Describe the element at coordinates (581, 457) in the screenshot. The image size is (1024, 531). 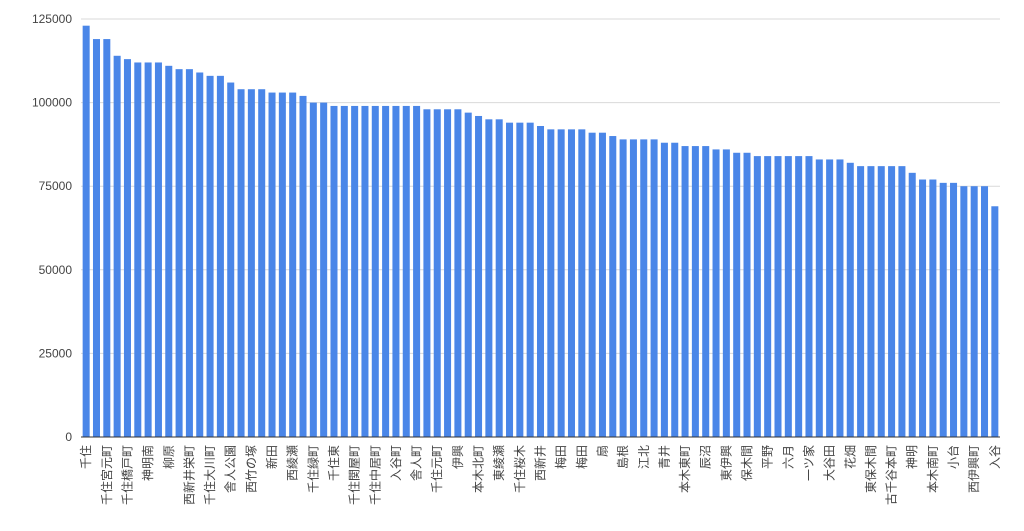
I see `x-tick-label: 梅田` at that location.